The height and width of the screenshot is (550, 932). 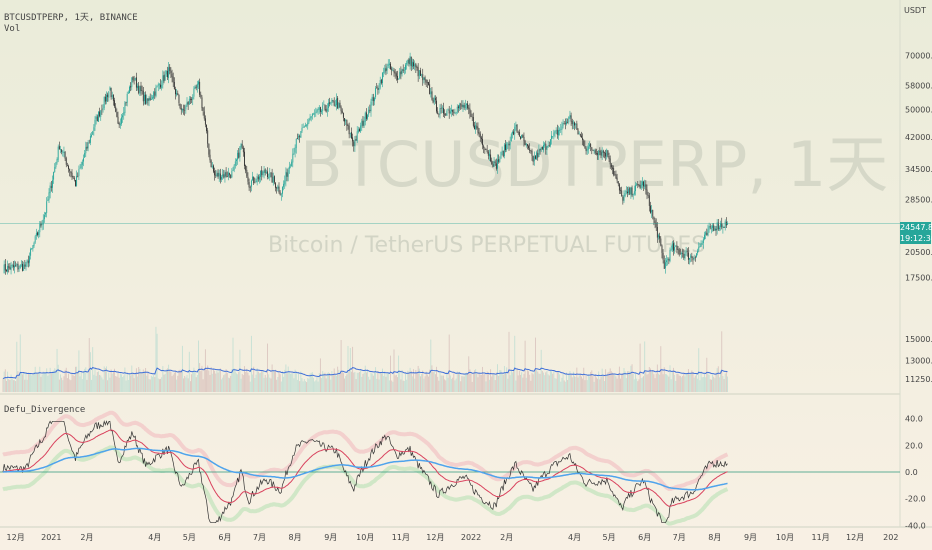 What do you see at coordinates (71, 18) in the screenshot?
I see `symbol-line: BTCUSDTPERP, 1天, BINANCE` at bounding box center [71, 18].